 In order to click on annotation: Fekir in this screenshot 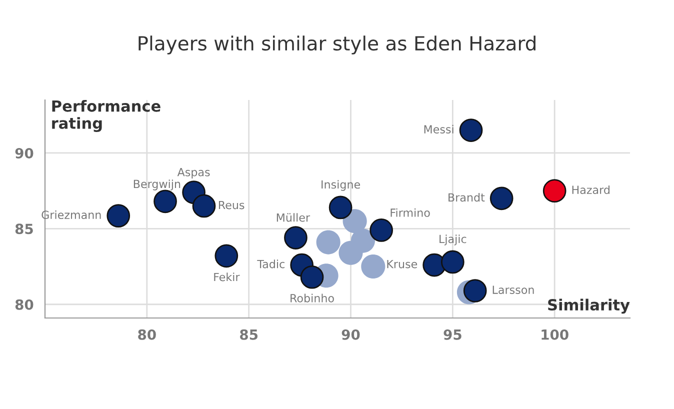, I will do `click(227, 277)`.